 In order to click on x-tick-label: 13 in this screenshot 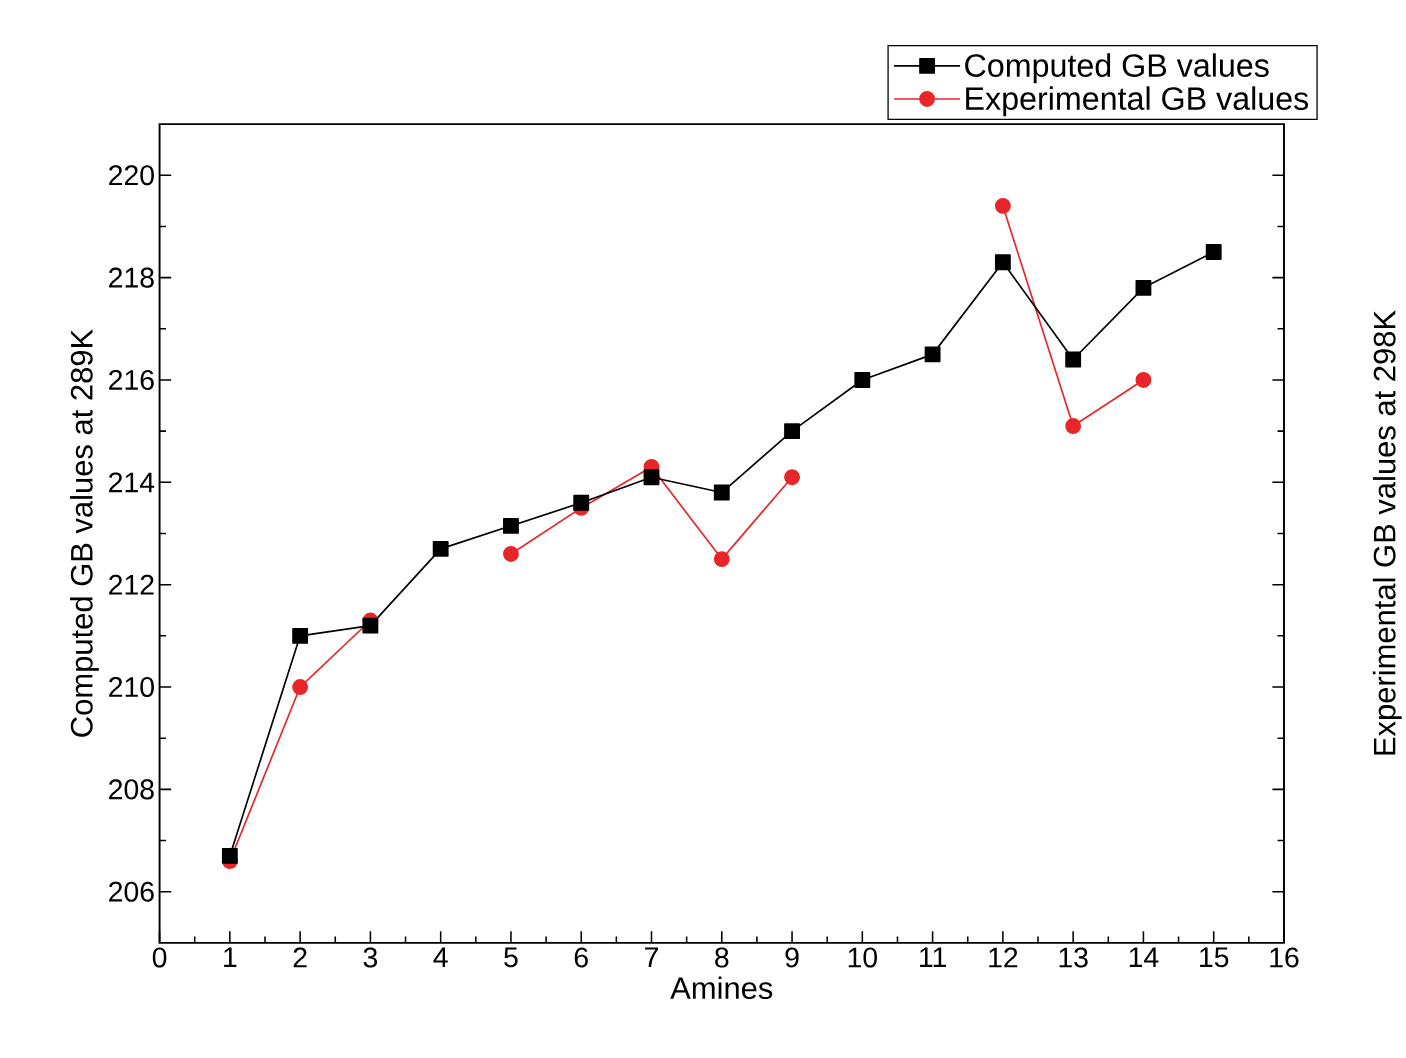, I will do `click(1073, 957)`.